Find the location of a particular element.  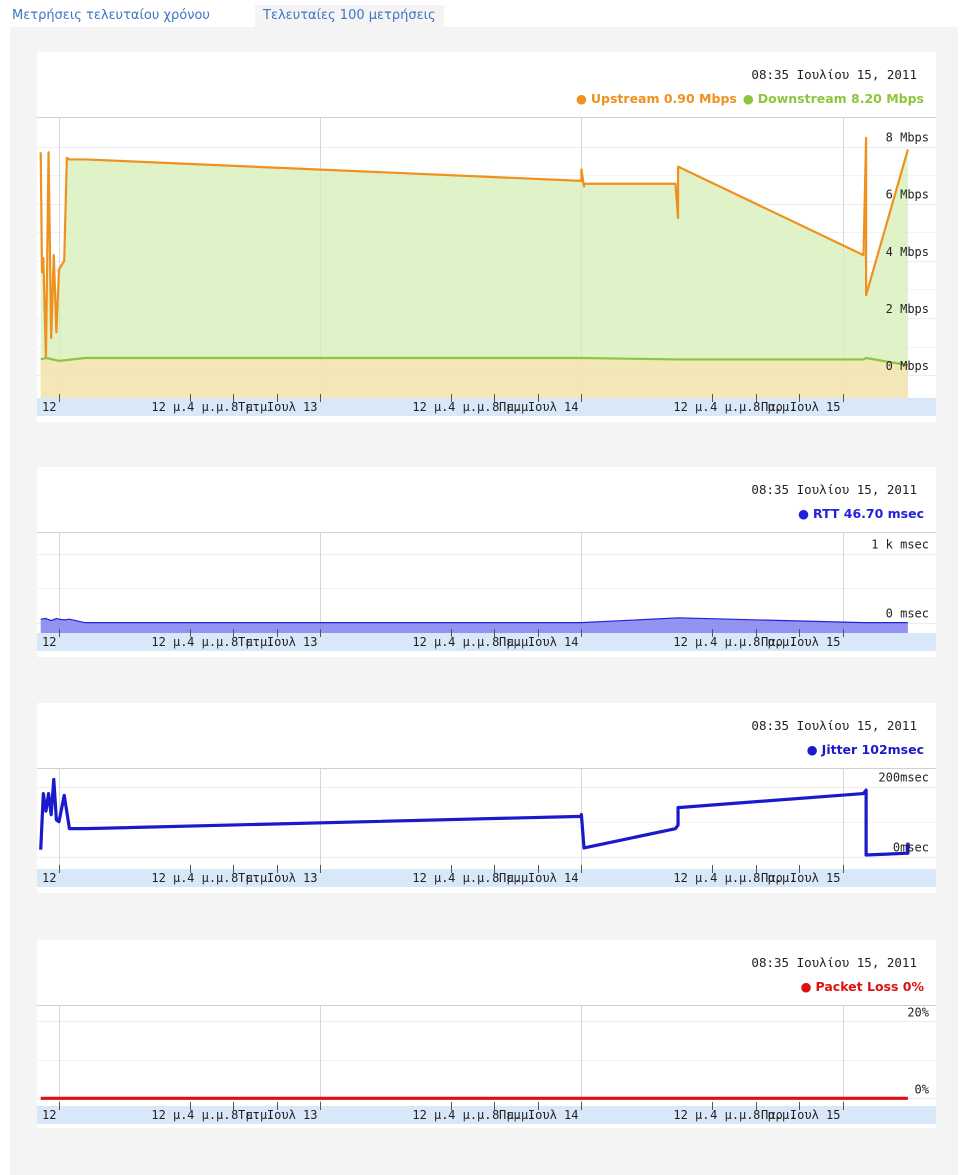

y-tick-label: 0% is located at coordinates (922, 1089).